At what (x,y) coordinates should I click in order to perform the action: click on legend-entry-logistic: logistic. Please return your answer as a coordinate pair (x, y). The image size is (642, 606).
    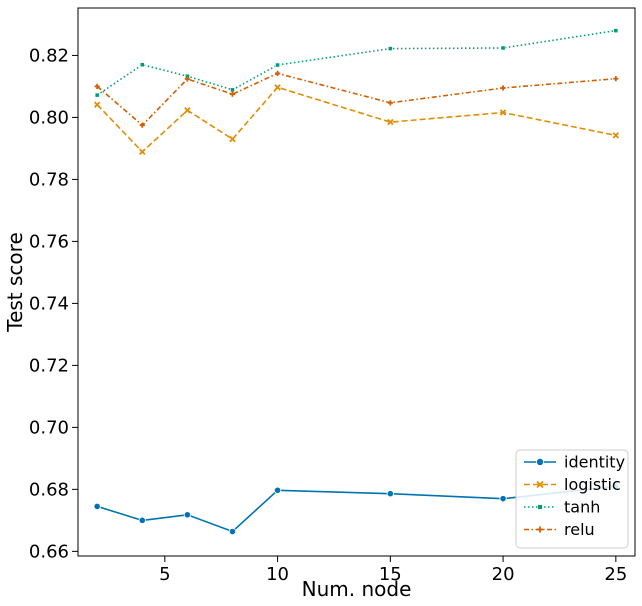
    Looking at the image, I should click on (572, 484).